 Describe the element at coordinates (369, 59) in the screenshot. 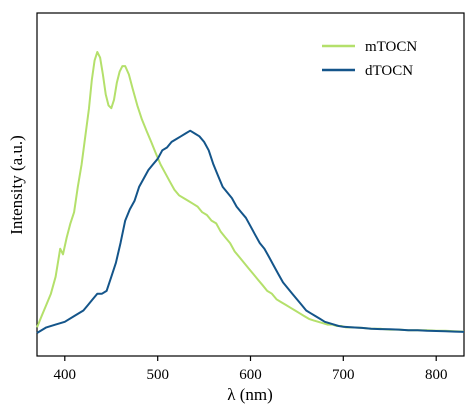

I see `legend: mTOCN dTOCN` at that location.